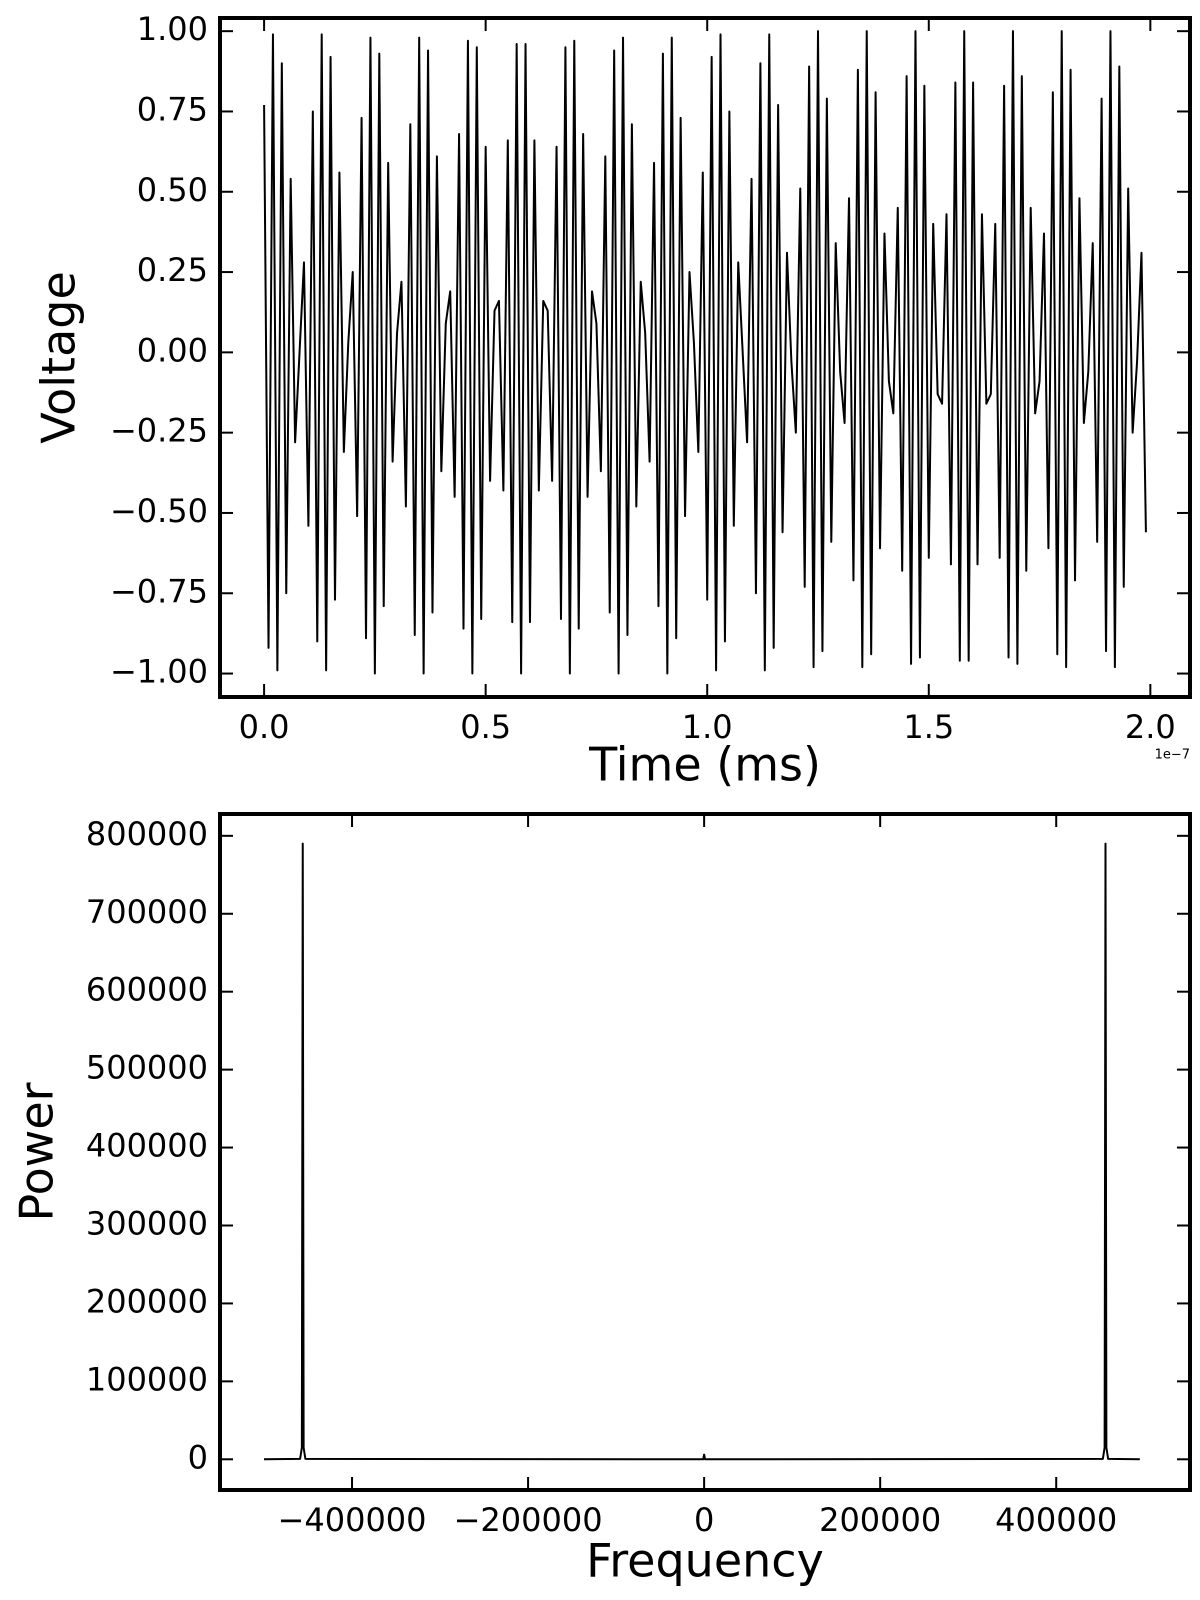 This screenshot has height=1600, width=1200. What do you see at coordinates (1172, 755) in the screenshot?
I see `x-offset-label: 1e−7` at bounding box center [1172, 755].